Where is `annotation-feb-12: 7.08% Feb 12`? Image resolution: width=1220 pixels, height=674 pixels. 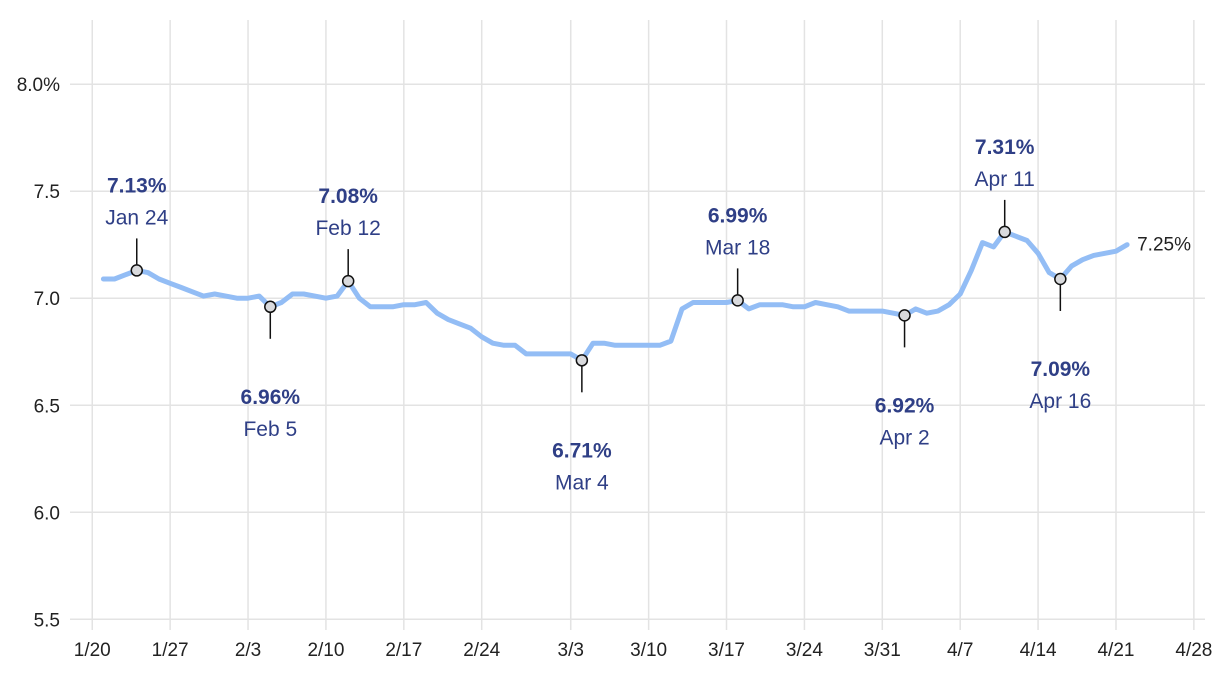 annotation-feb-12: 7.08% Feb 12 is located at coordinates (348, 236).